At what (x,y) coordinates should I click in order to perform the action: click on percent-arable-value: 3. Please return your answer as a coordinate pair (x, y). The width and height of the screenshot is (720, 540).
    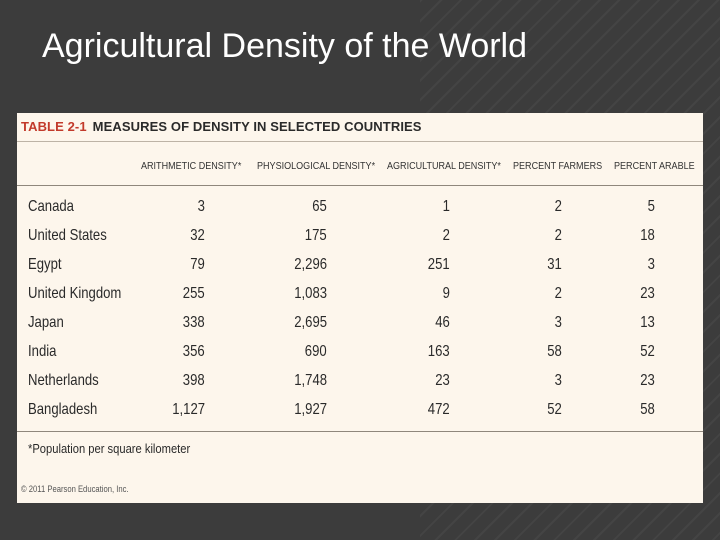
    Looking at the image, I should click on (651, 264).